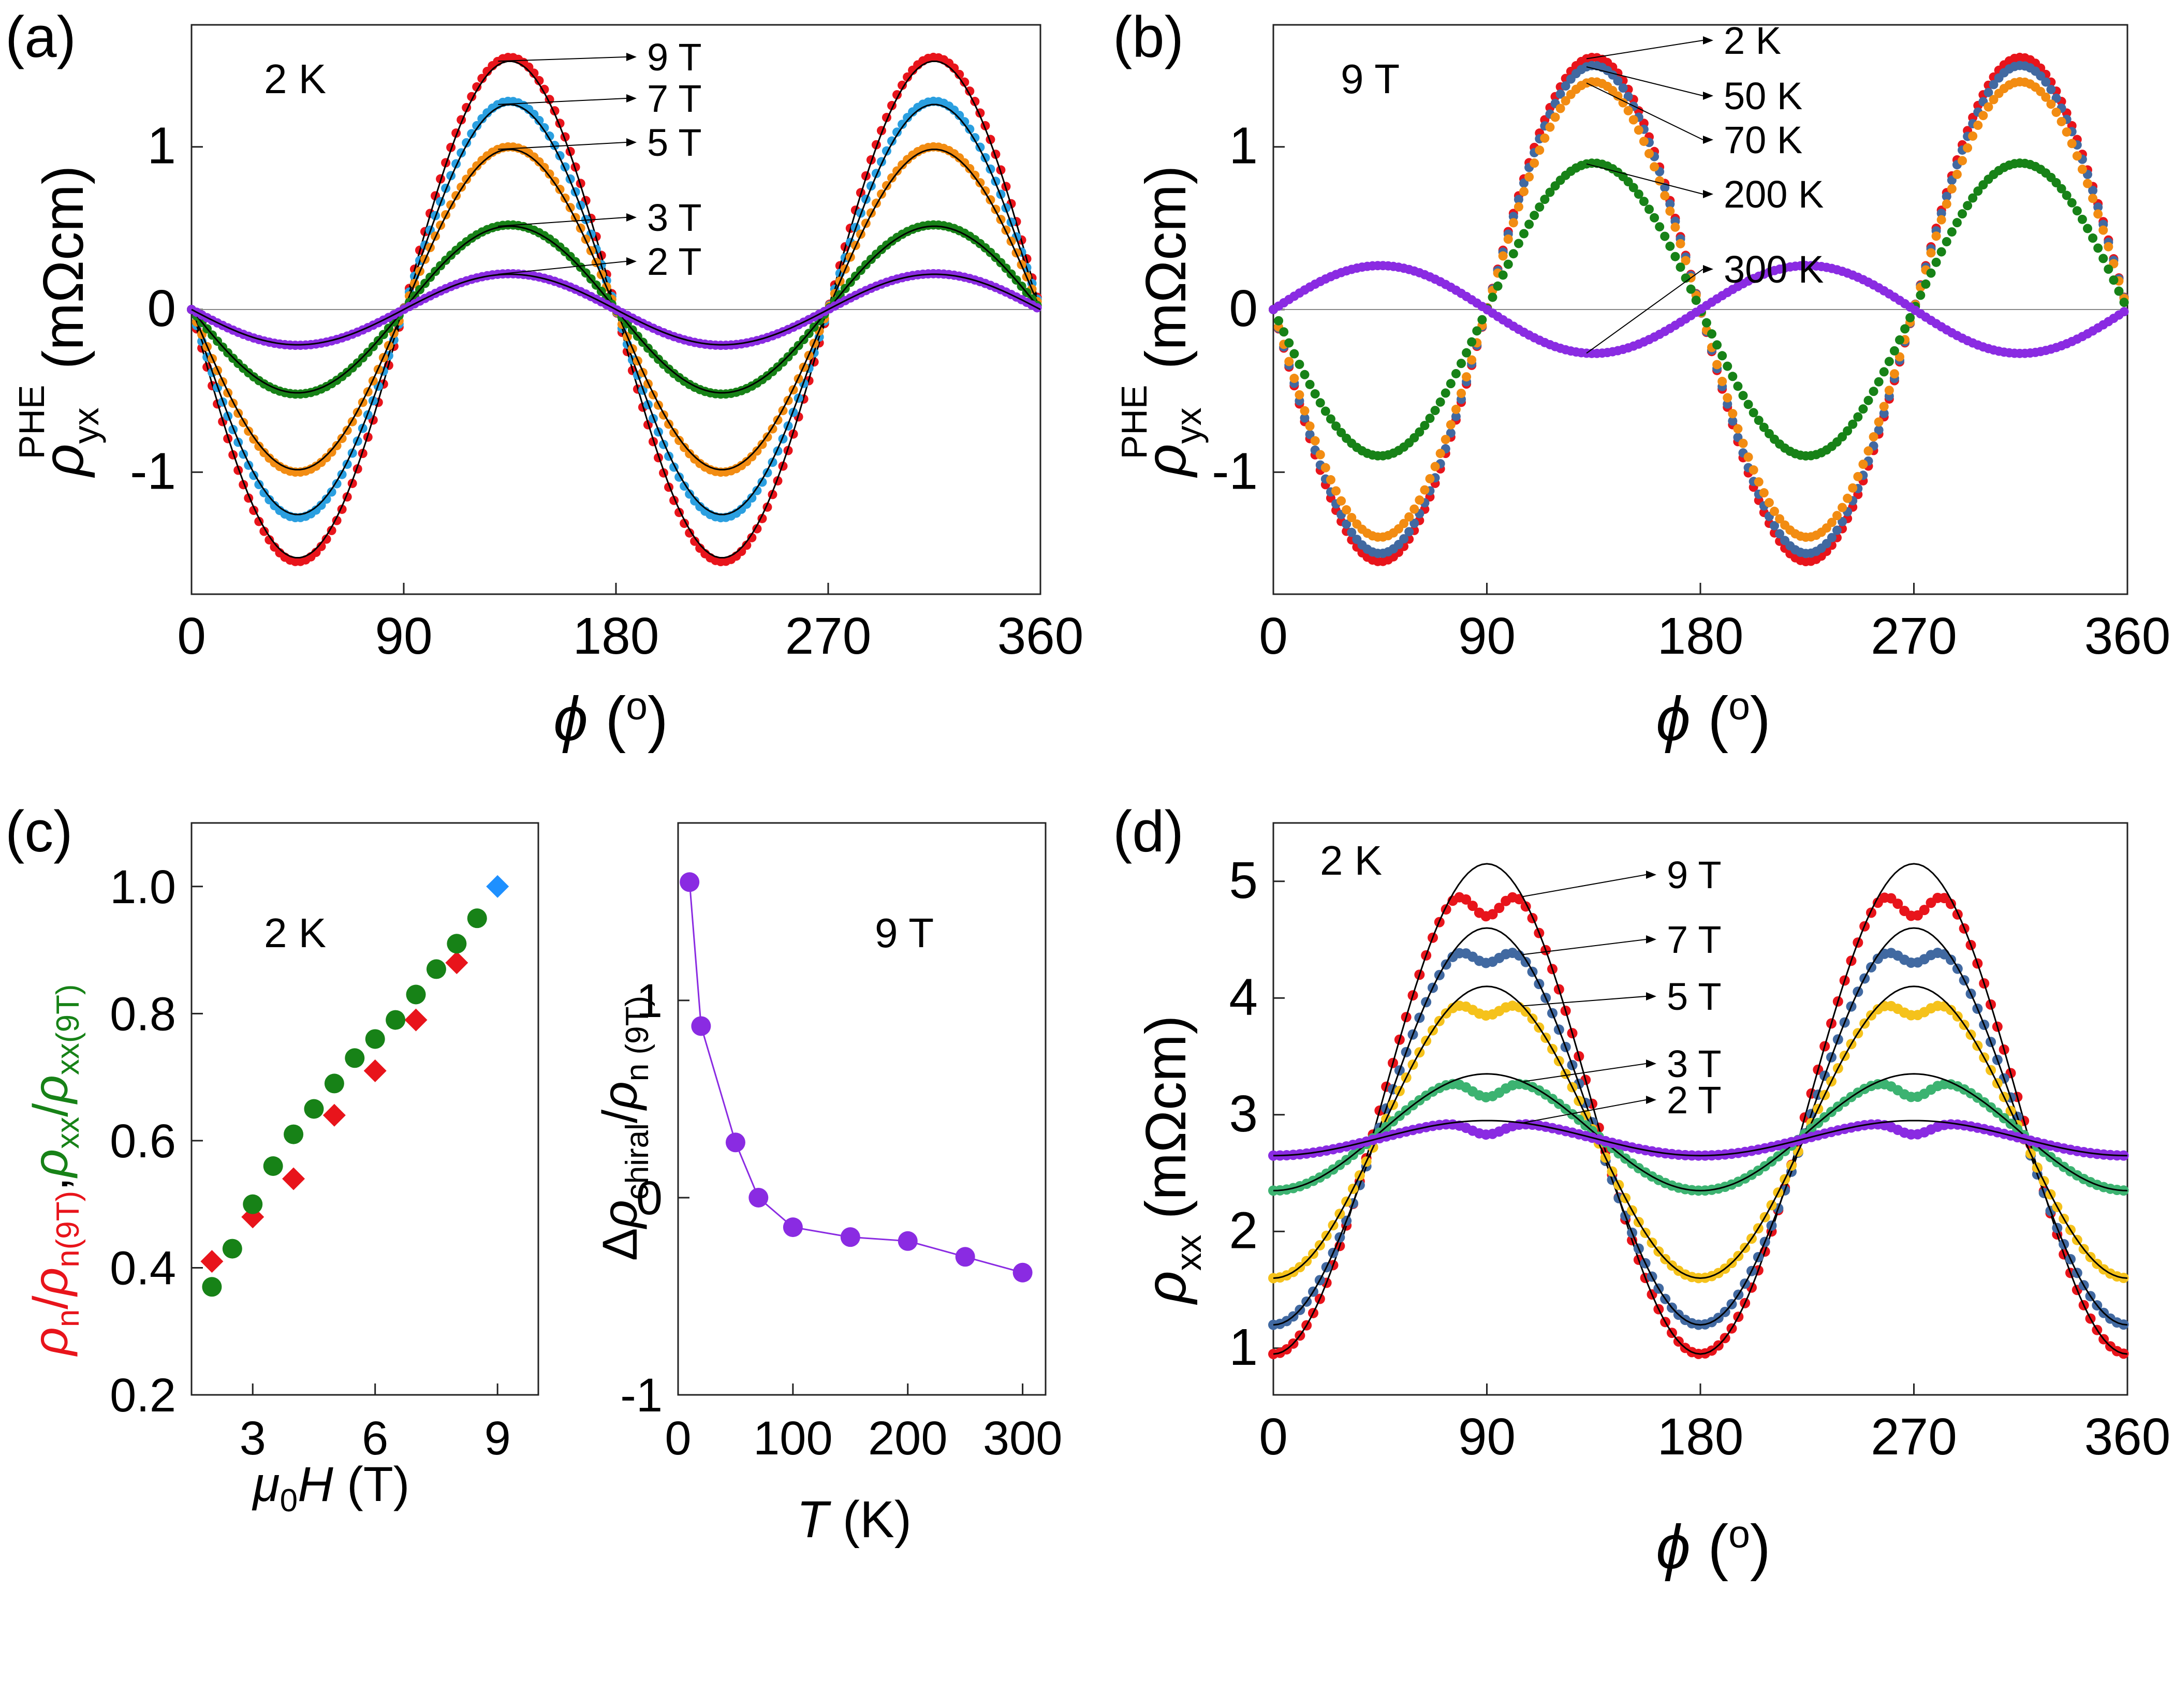 The width and height of the screenshot is (2174, 1708). Describe the element at coordinates (678, 1438) in the screenshot. I see `x-tick-label-c2: 0` at that location.